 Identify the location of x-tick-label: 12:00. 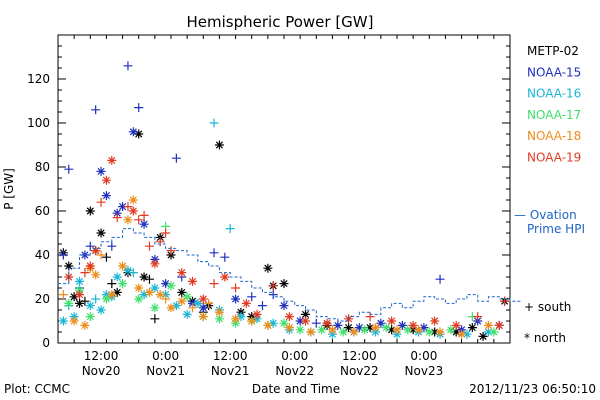
(359, 356).